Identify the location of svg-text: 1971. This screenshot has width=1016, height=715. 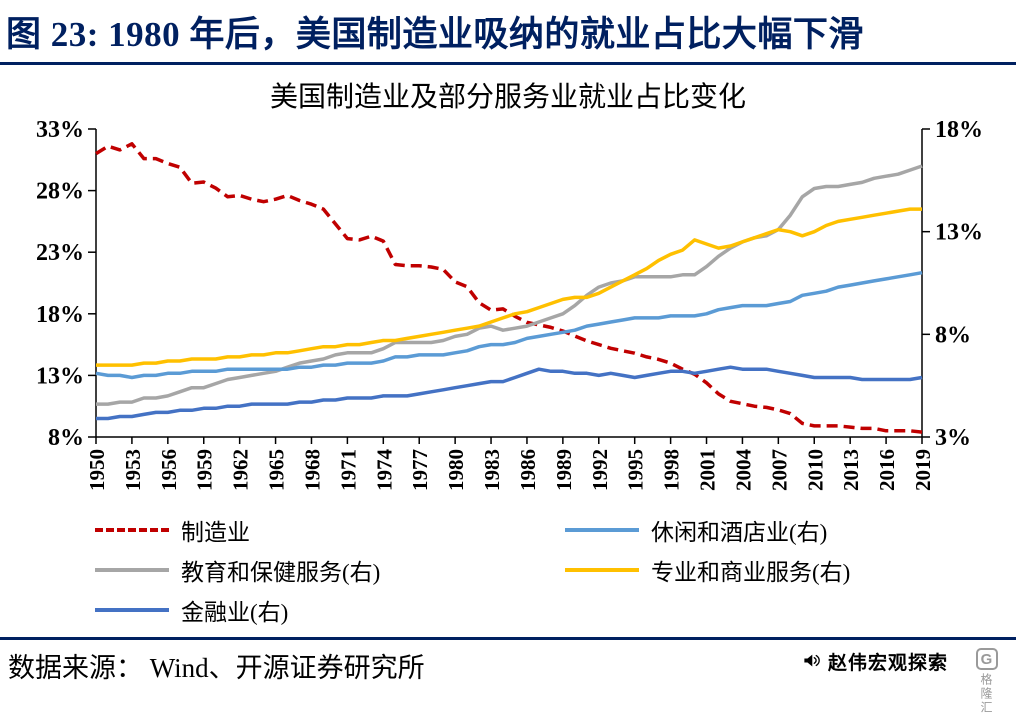
(348, 470).